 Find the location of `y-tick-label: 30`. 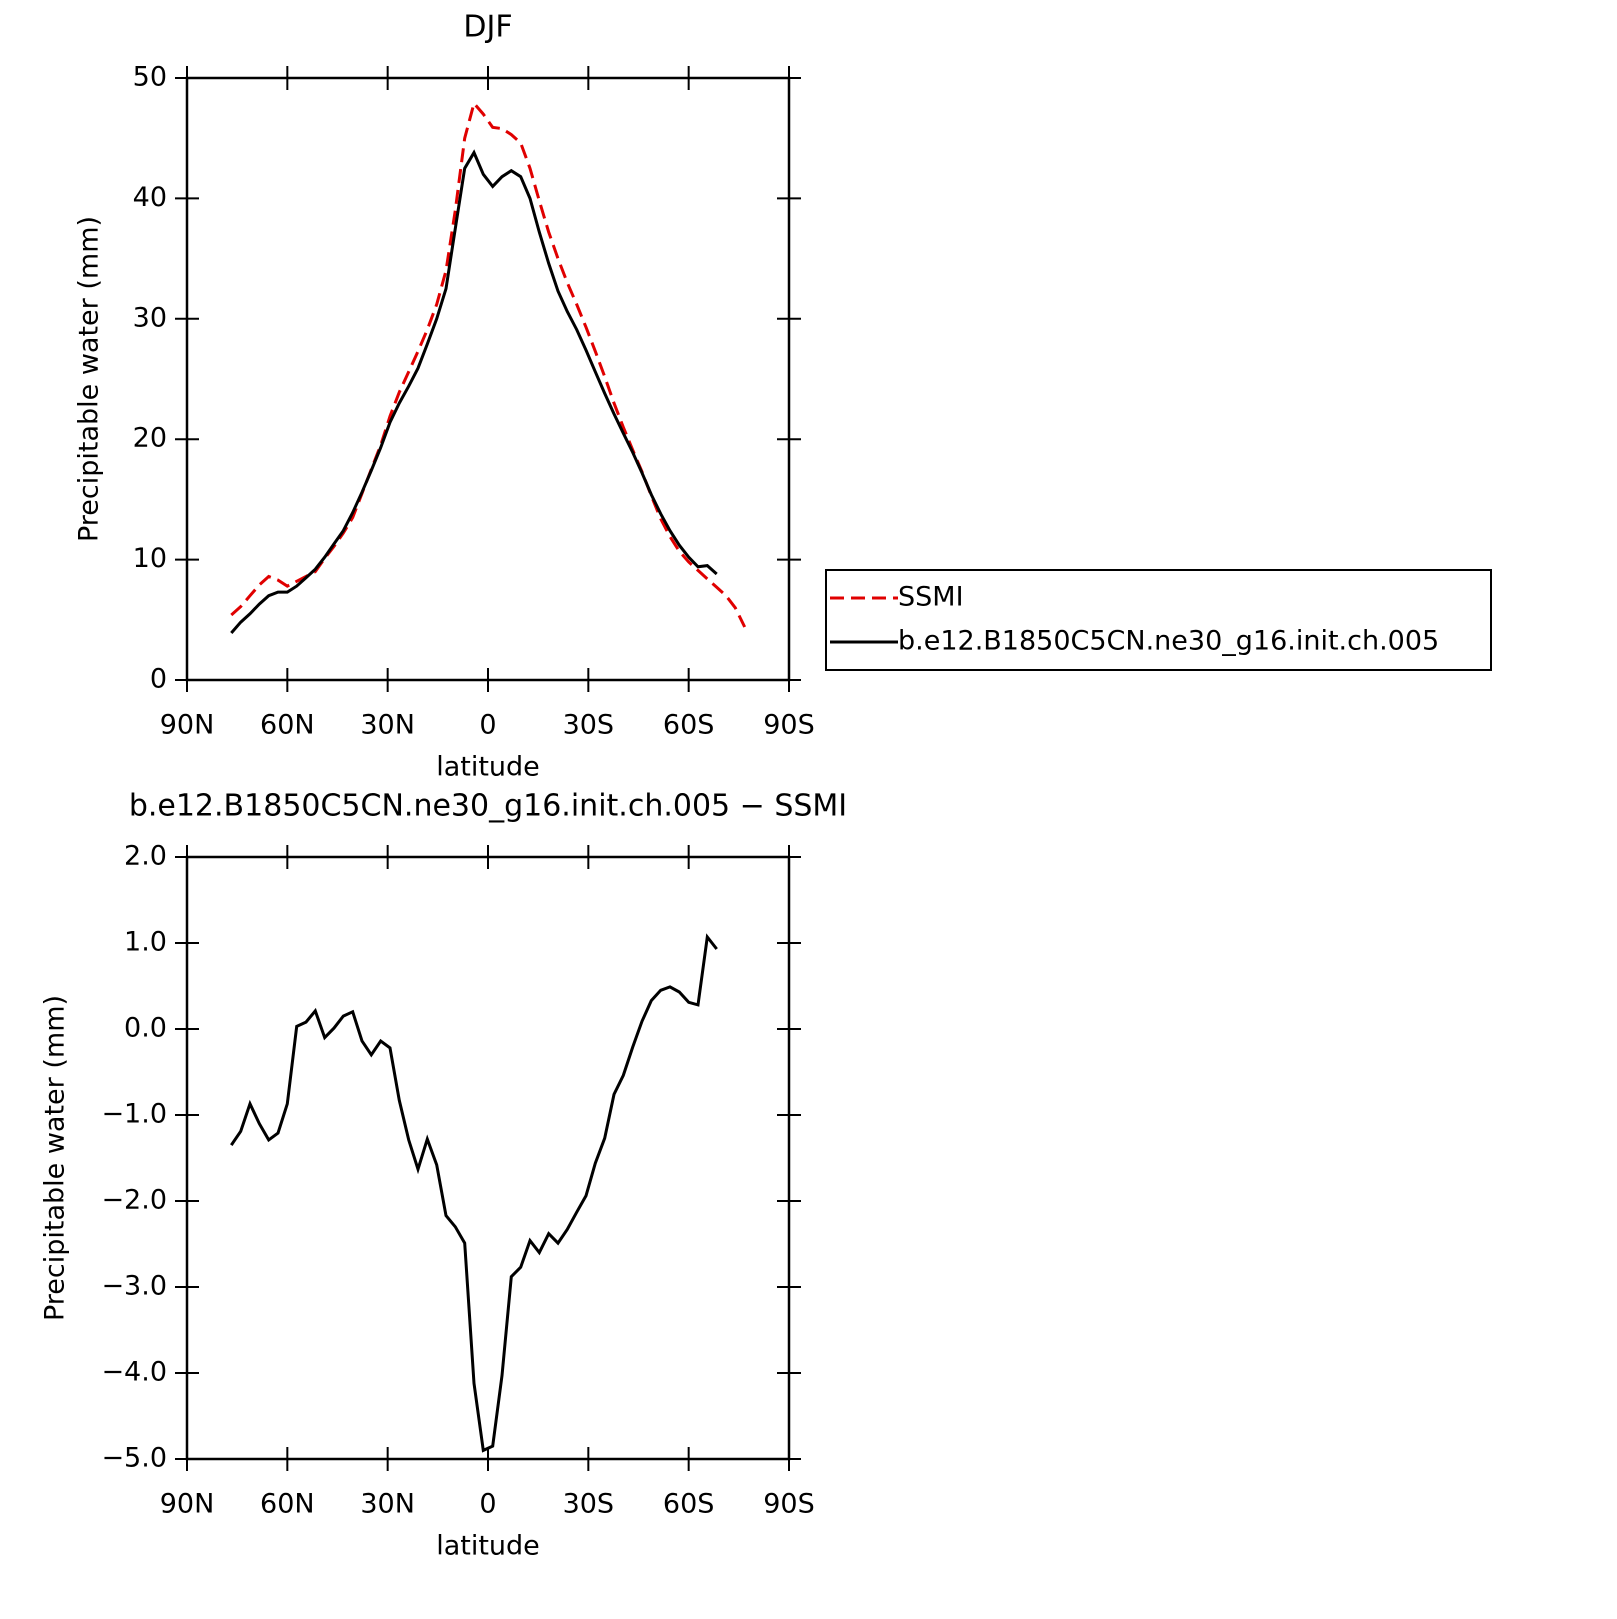

y-tick-label: 30 is located at coordinates (150, 317).